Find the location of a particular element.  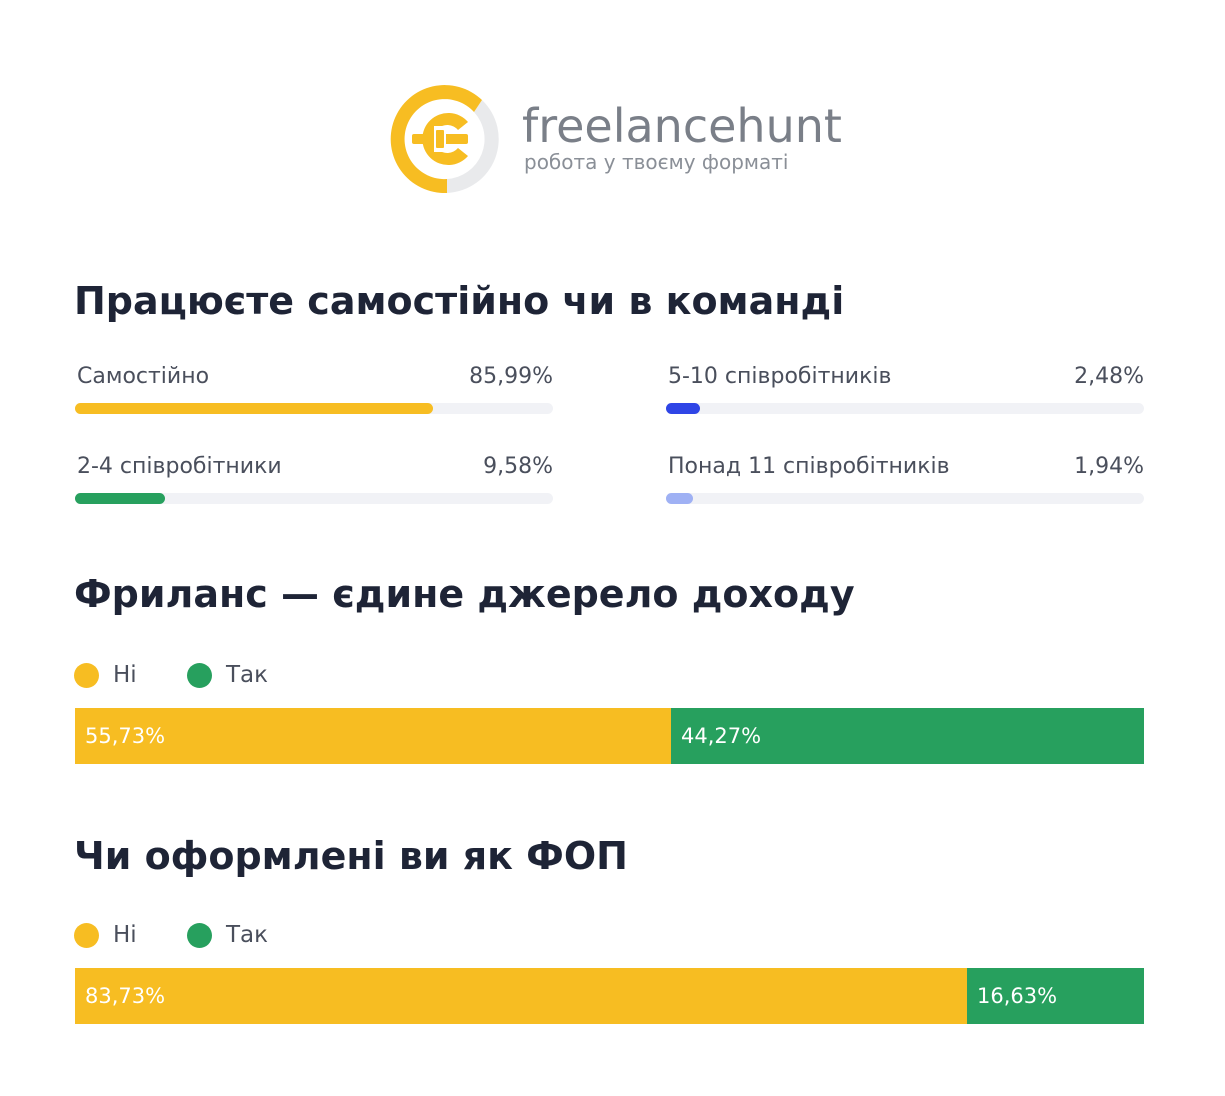

brand-name: freelancehunt is located at coordinates (682, 126).